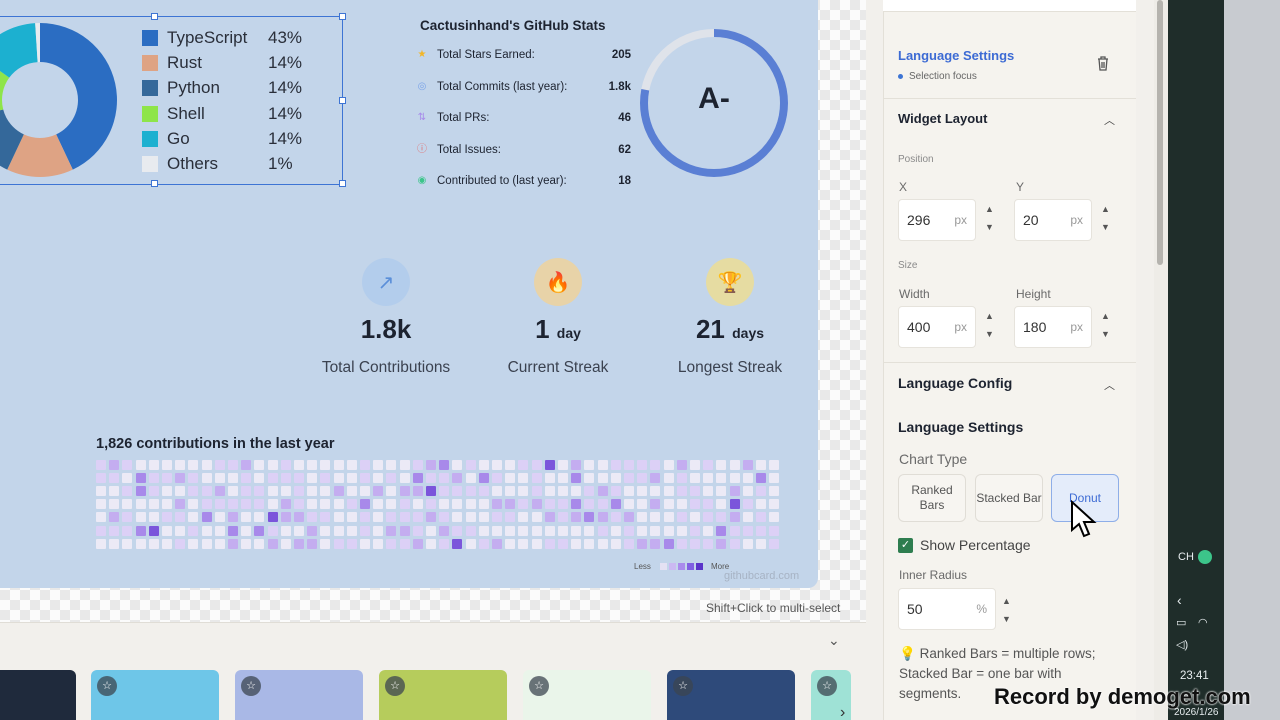  Describe the element at coordinates (975, 545) in the screenshot. I see `show-percentage-label: Show Percentage` at that location.